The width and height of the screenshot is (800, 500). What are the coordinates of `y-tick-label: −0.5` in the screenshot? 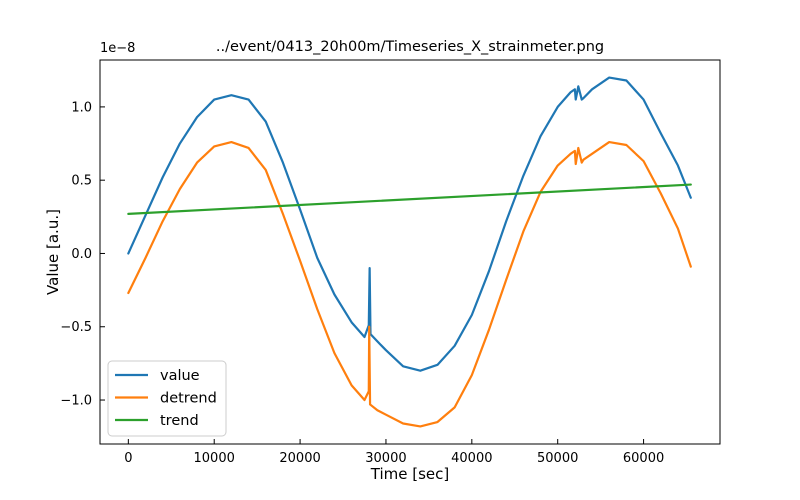 It's located at (76, 327).